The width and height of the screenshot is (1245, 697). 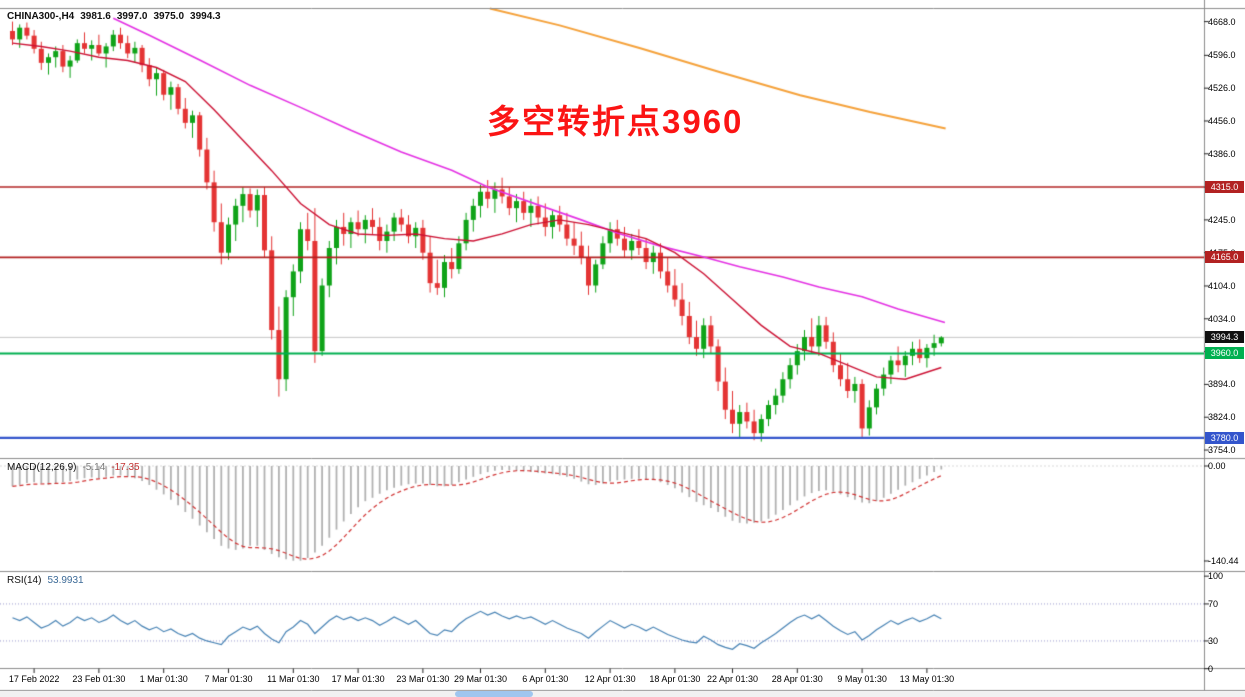 What do you see at coordinates (65, 580) in the screenshot?
I see `rsi-value: 53.9931` at bounding box center [65, 580].